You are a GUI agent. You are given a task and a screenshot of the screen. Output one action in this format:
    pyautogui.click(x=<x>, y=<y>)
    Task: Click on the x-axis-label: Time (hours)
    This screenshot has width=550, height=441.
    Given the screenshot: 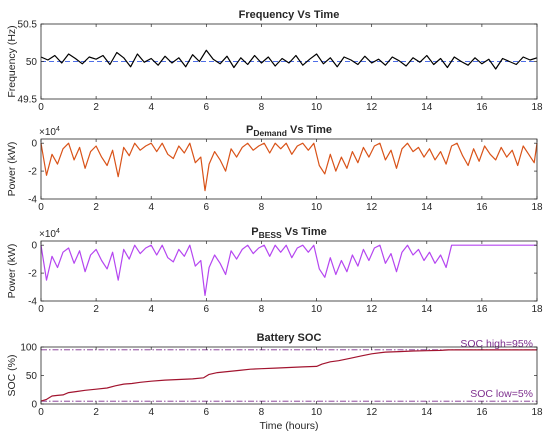 What is the action you would take?
    pyautogui.click(x=288, y=426)
    